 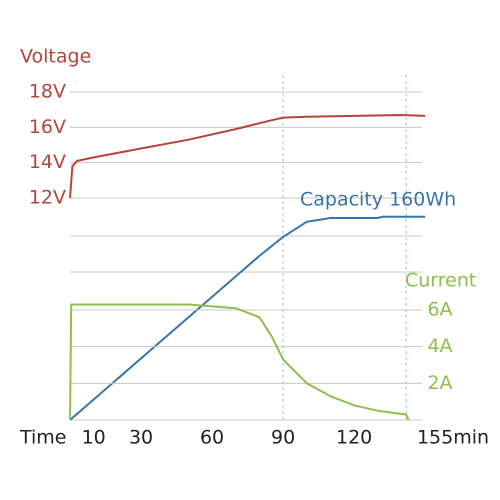 What do you see at coordinates (94, 438) in the screenshot?
I see `x-tick-label: 10` at bounding box center [94, 438].